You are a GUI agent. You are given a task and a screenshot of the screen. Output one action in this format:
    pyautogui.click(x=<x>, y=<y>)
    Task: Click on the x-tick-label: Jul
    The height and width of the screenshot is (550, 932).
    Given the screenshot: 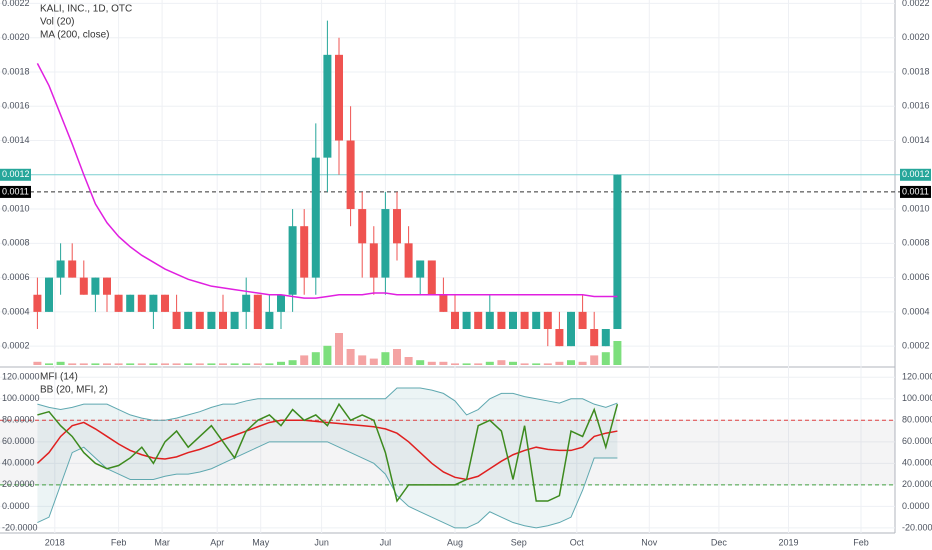 What is the action you would take?
    pyautogui.click(x=386, y=542)
    